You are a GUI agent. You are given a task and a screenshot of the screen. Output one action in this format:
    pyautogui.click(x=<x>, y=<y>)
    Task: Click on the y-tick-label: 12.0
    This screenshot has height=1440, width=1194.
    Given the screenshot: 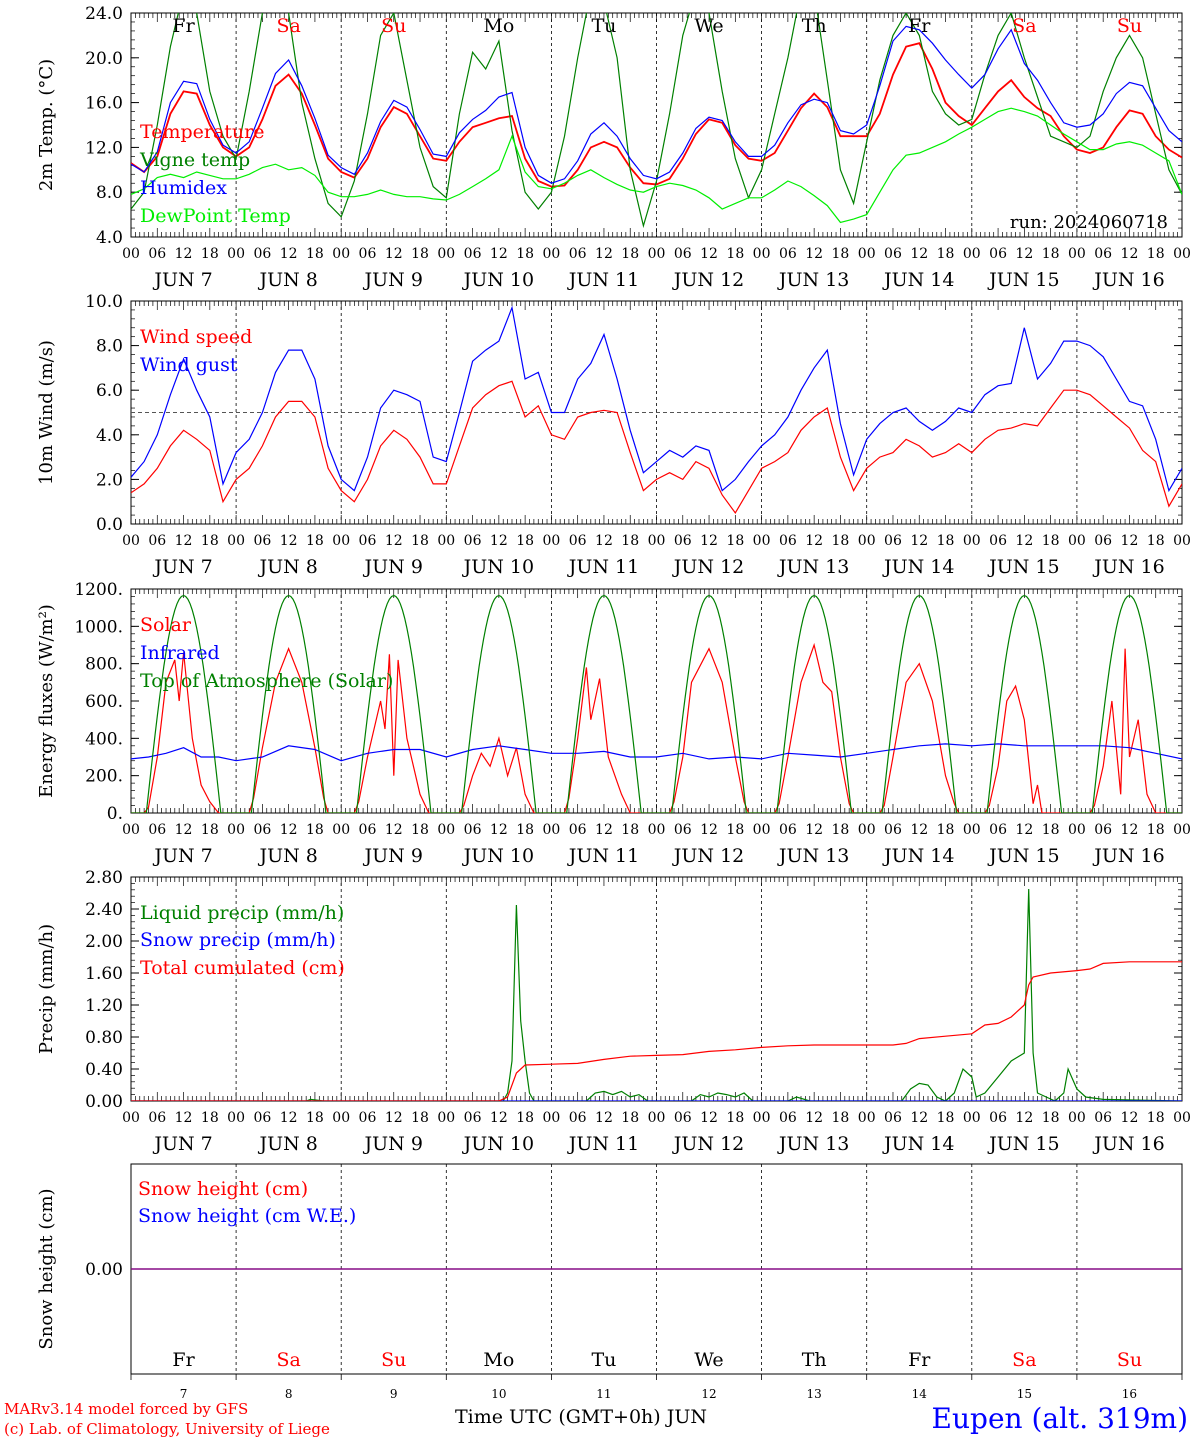 What is the action you would take?
    pyautogui.click(x=104, y=148)
    